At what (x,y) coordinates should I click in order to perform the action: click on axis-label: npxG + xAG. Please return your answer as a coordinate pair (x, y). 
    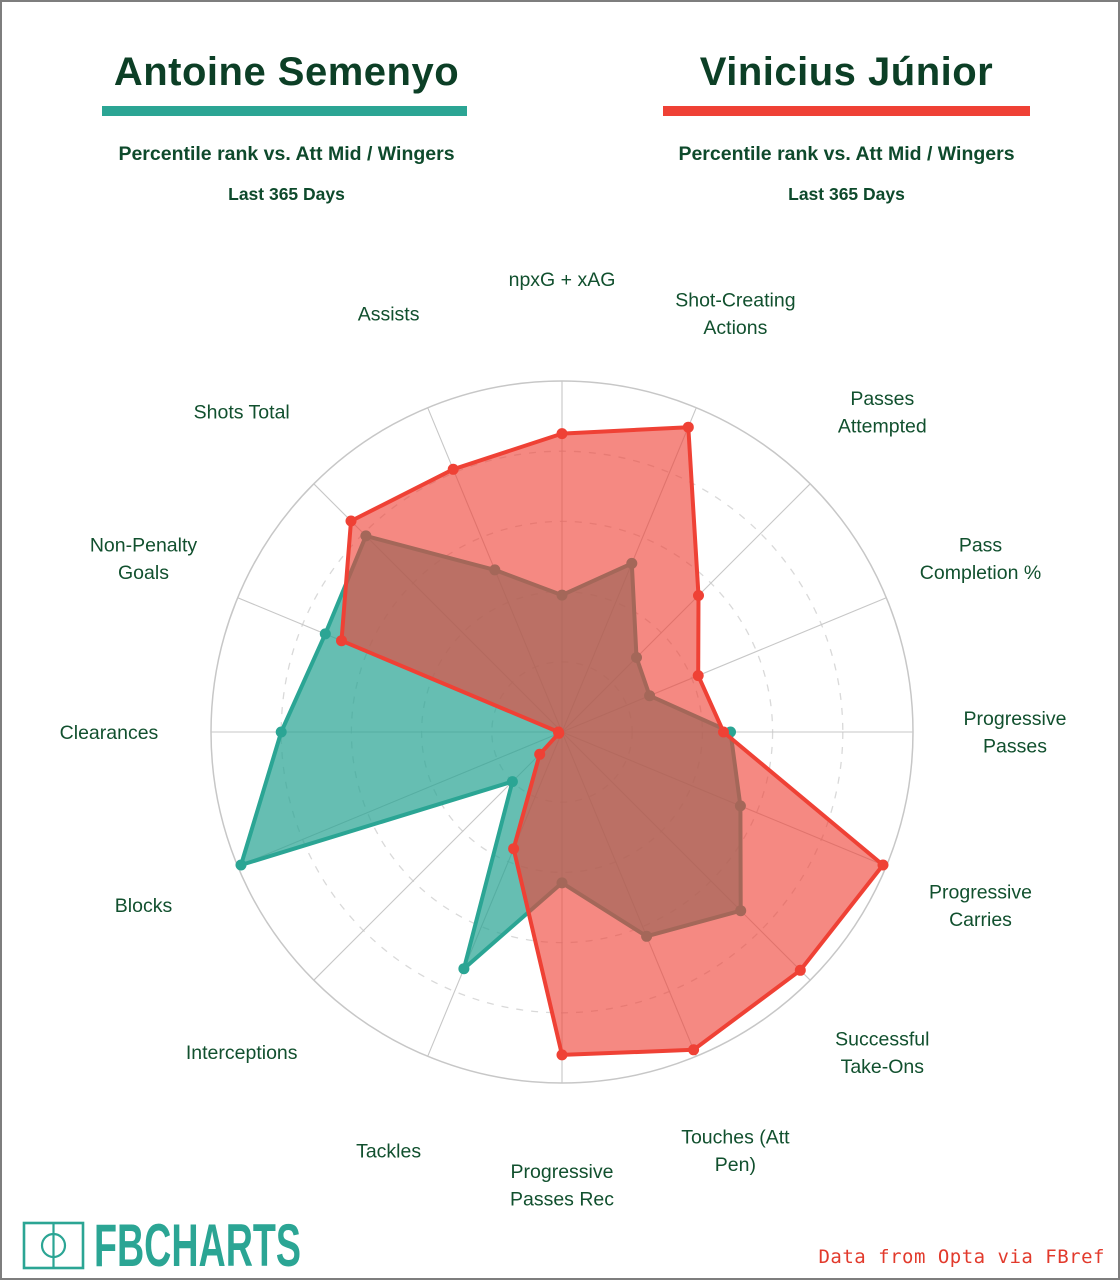
    Looking at the image, I should click on (562, 280).